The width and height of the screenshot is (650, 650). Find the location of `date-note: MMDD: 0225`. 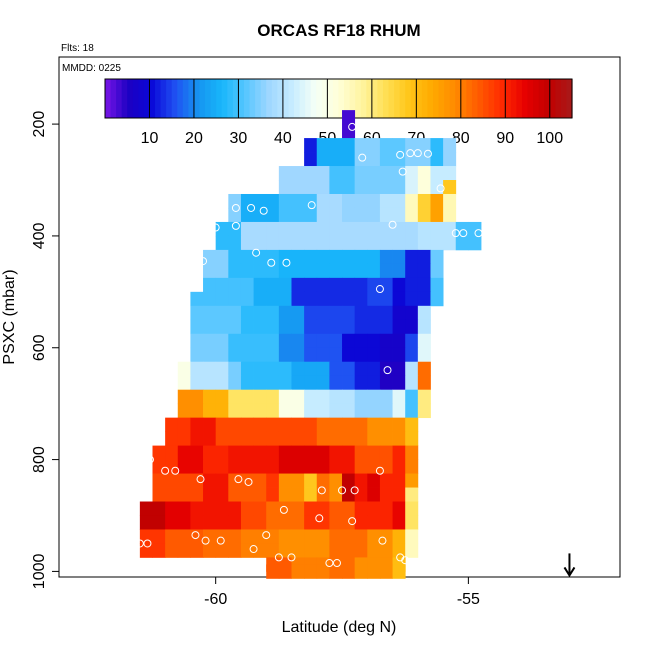

date-note: MMDD: 0225 is located at coordinates (91, 68).